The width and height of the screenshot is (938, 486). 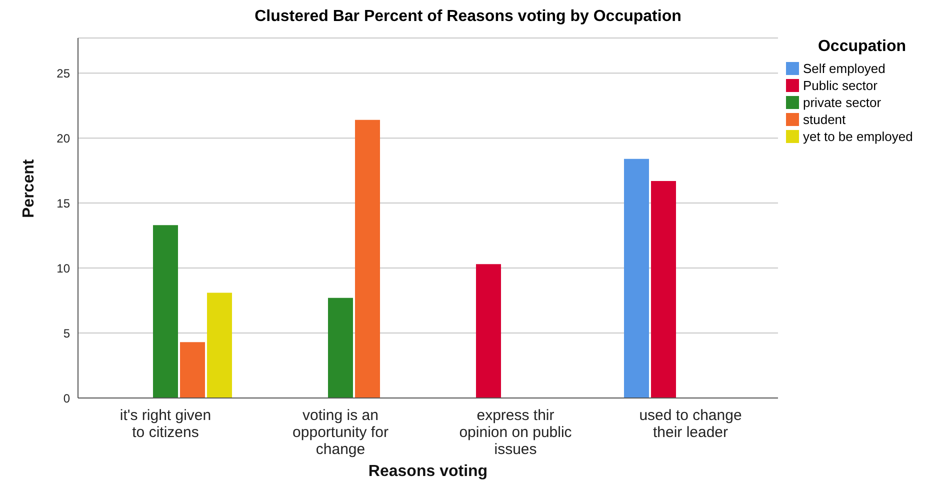 I want to click on y-tick-label: 20, so click(x=63, y=138).